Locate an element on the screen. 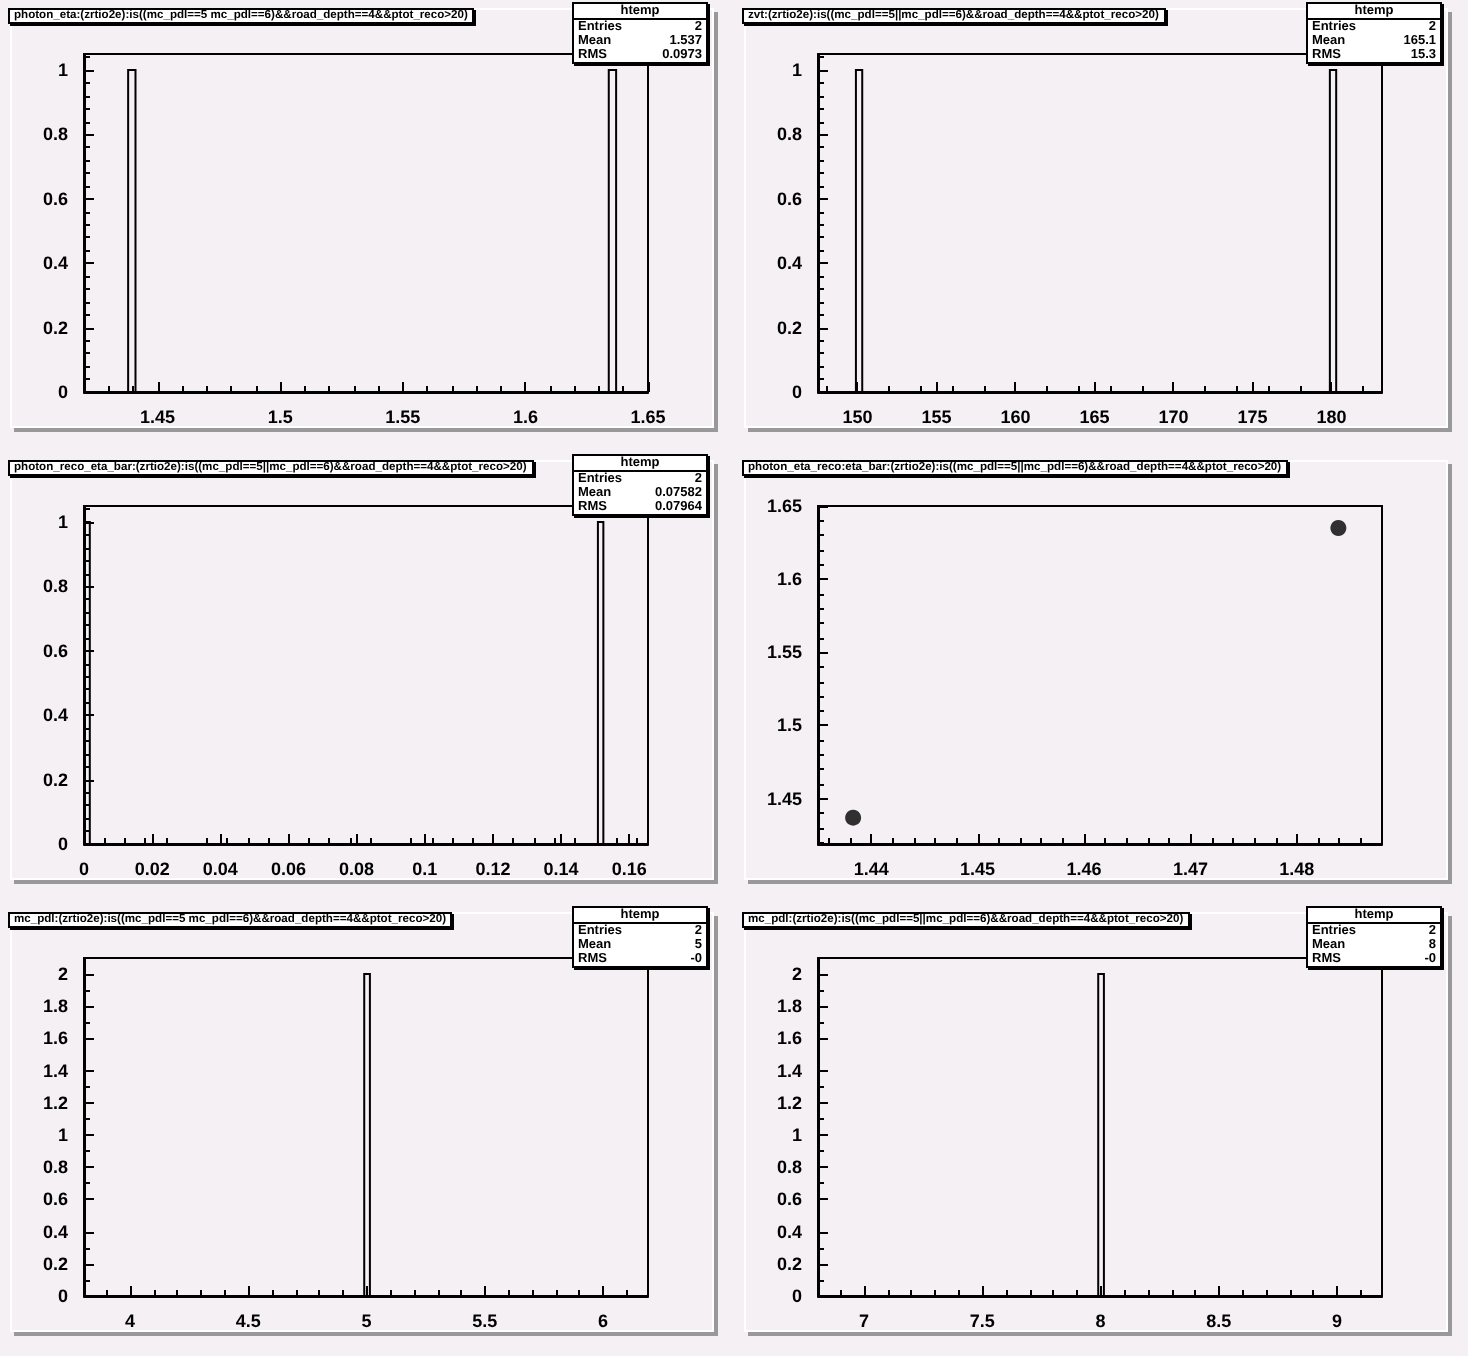  x-tick-label: 155 is located at coordinates (936, 417).